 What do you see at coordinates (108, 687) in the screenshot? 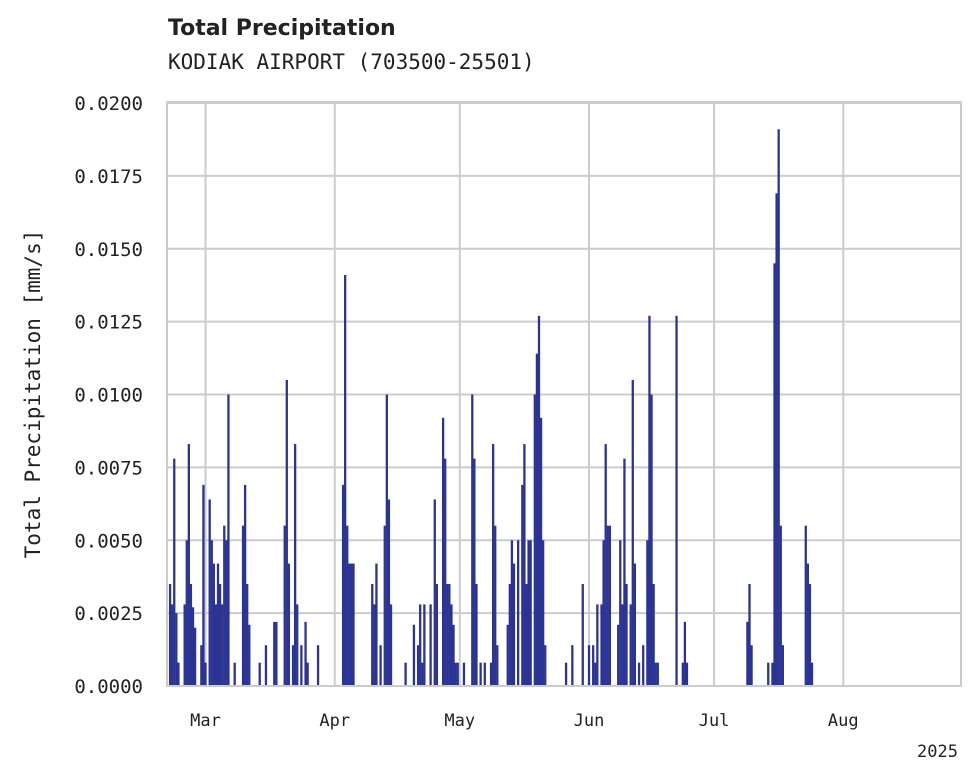
I see `y-tick-label: 0.0000` at bounding box center [108, 687].